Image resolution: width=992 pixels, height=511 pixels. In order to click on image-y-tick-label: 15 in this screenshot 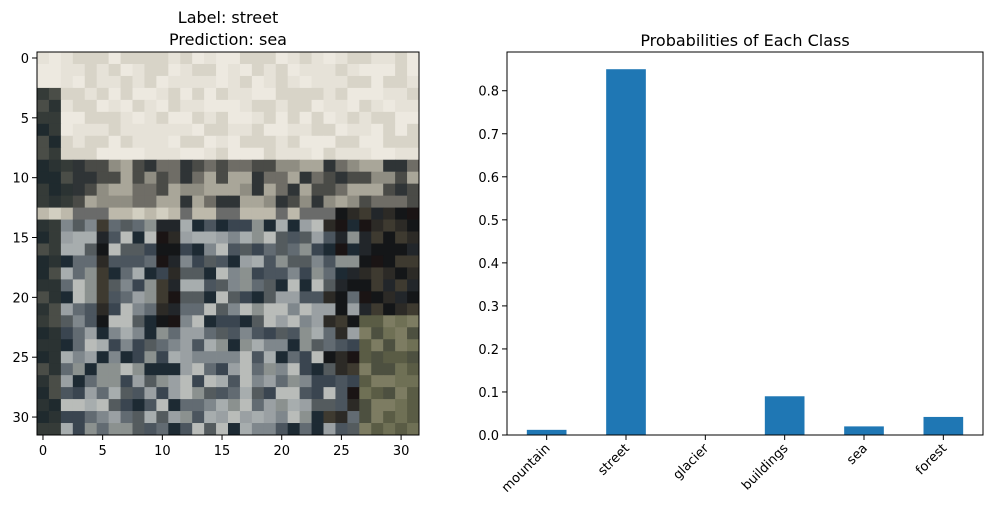, I will do `click(20, 239)`.